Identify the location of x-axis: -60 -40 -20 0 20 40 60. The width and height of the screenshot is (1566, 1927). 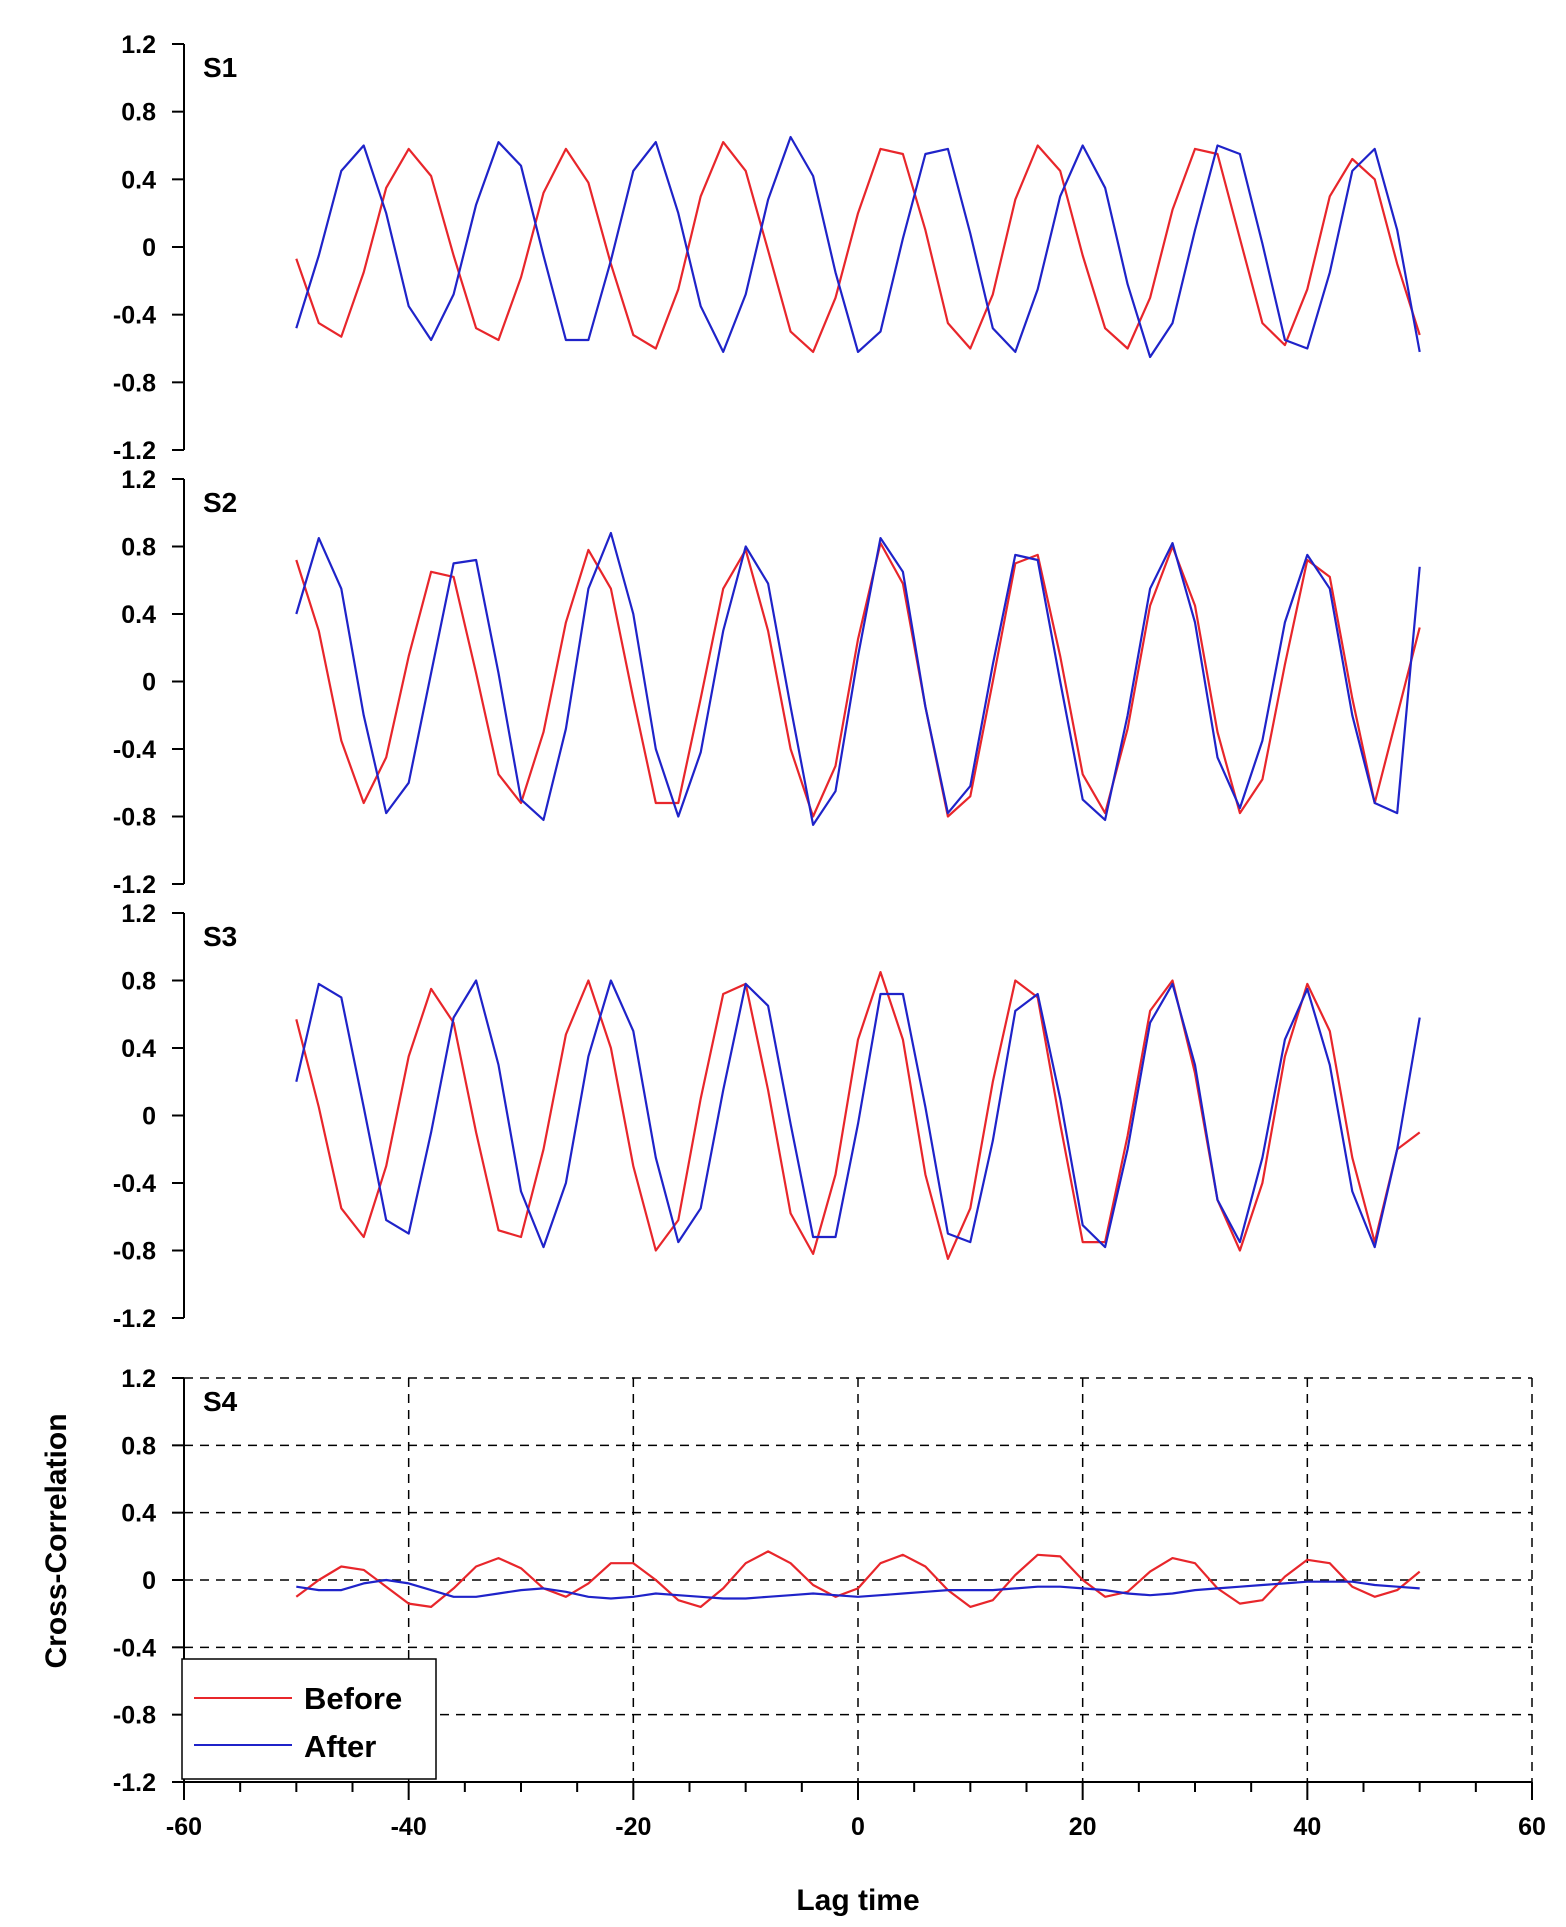
(856, 1811).